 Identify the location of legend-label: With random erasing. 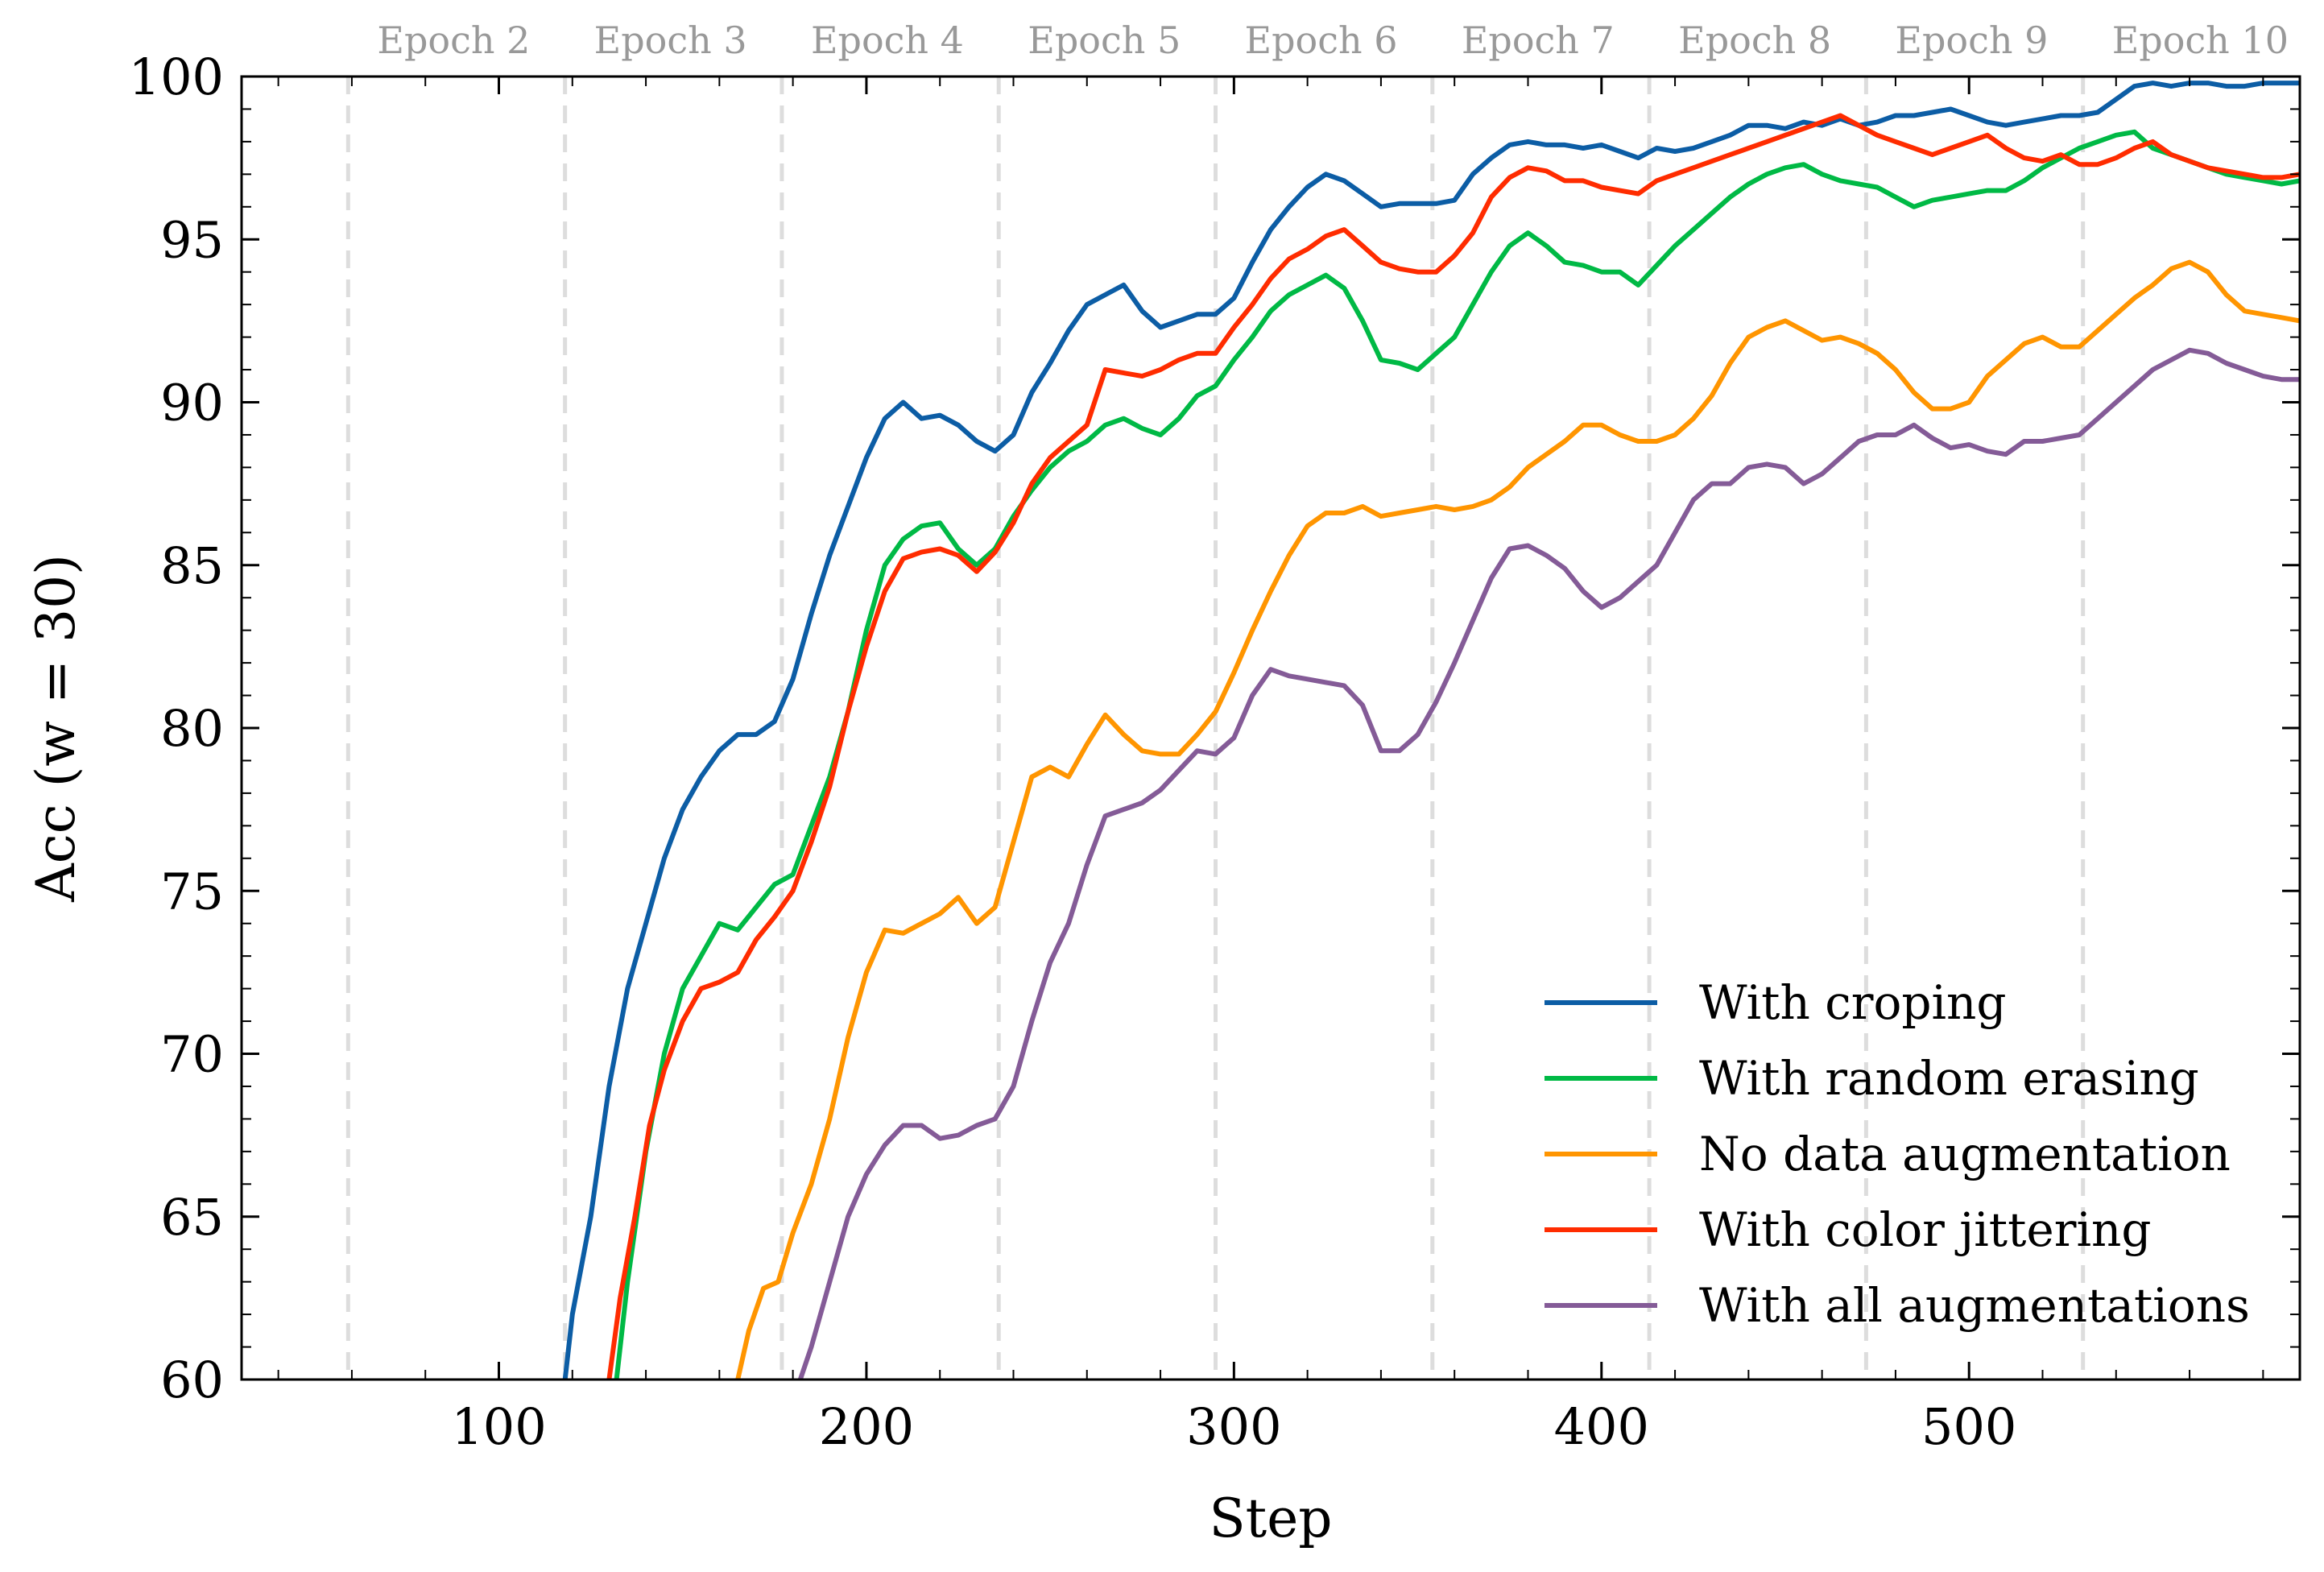
(1949, 1078).